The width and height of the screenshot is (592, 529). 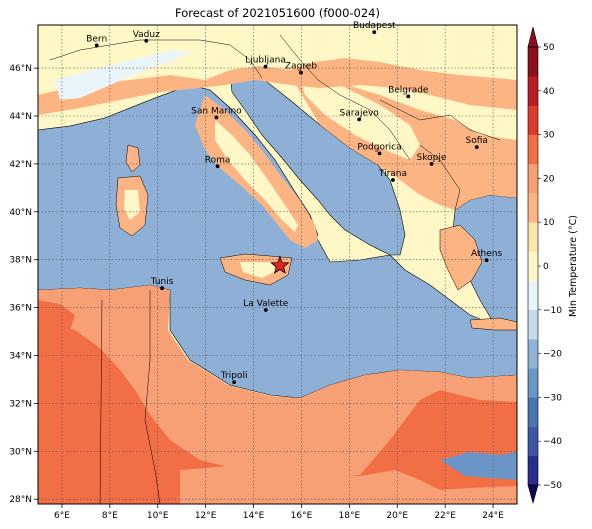 I want to click on north-warm-band, so click(x=277, y=86).